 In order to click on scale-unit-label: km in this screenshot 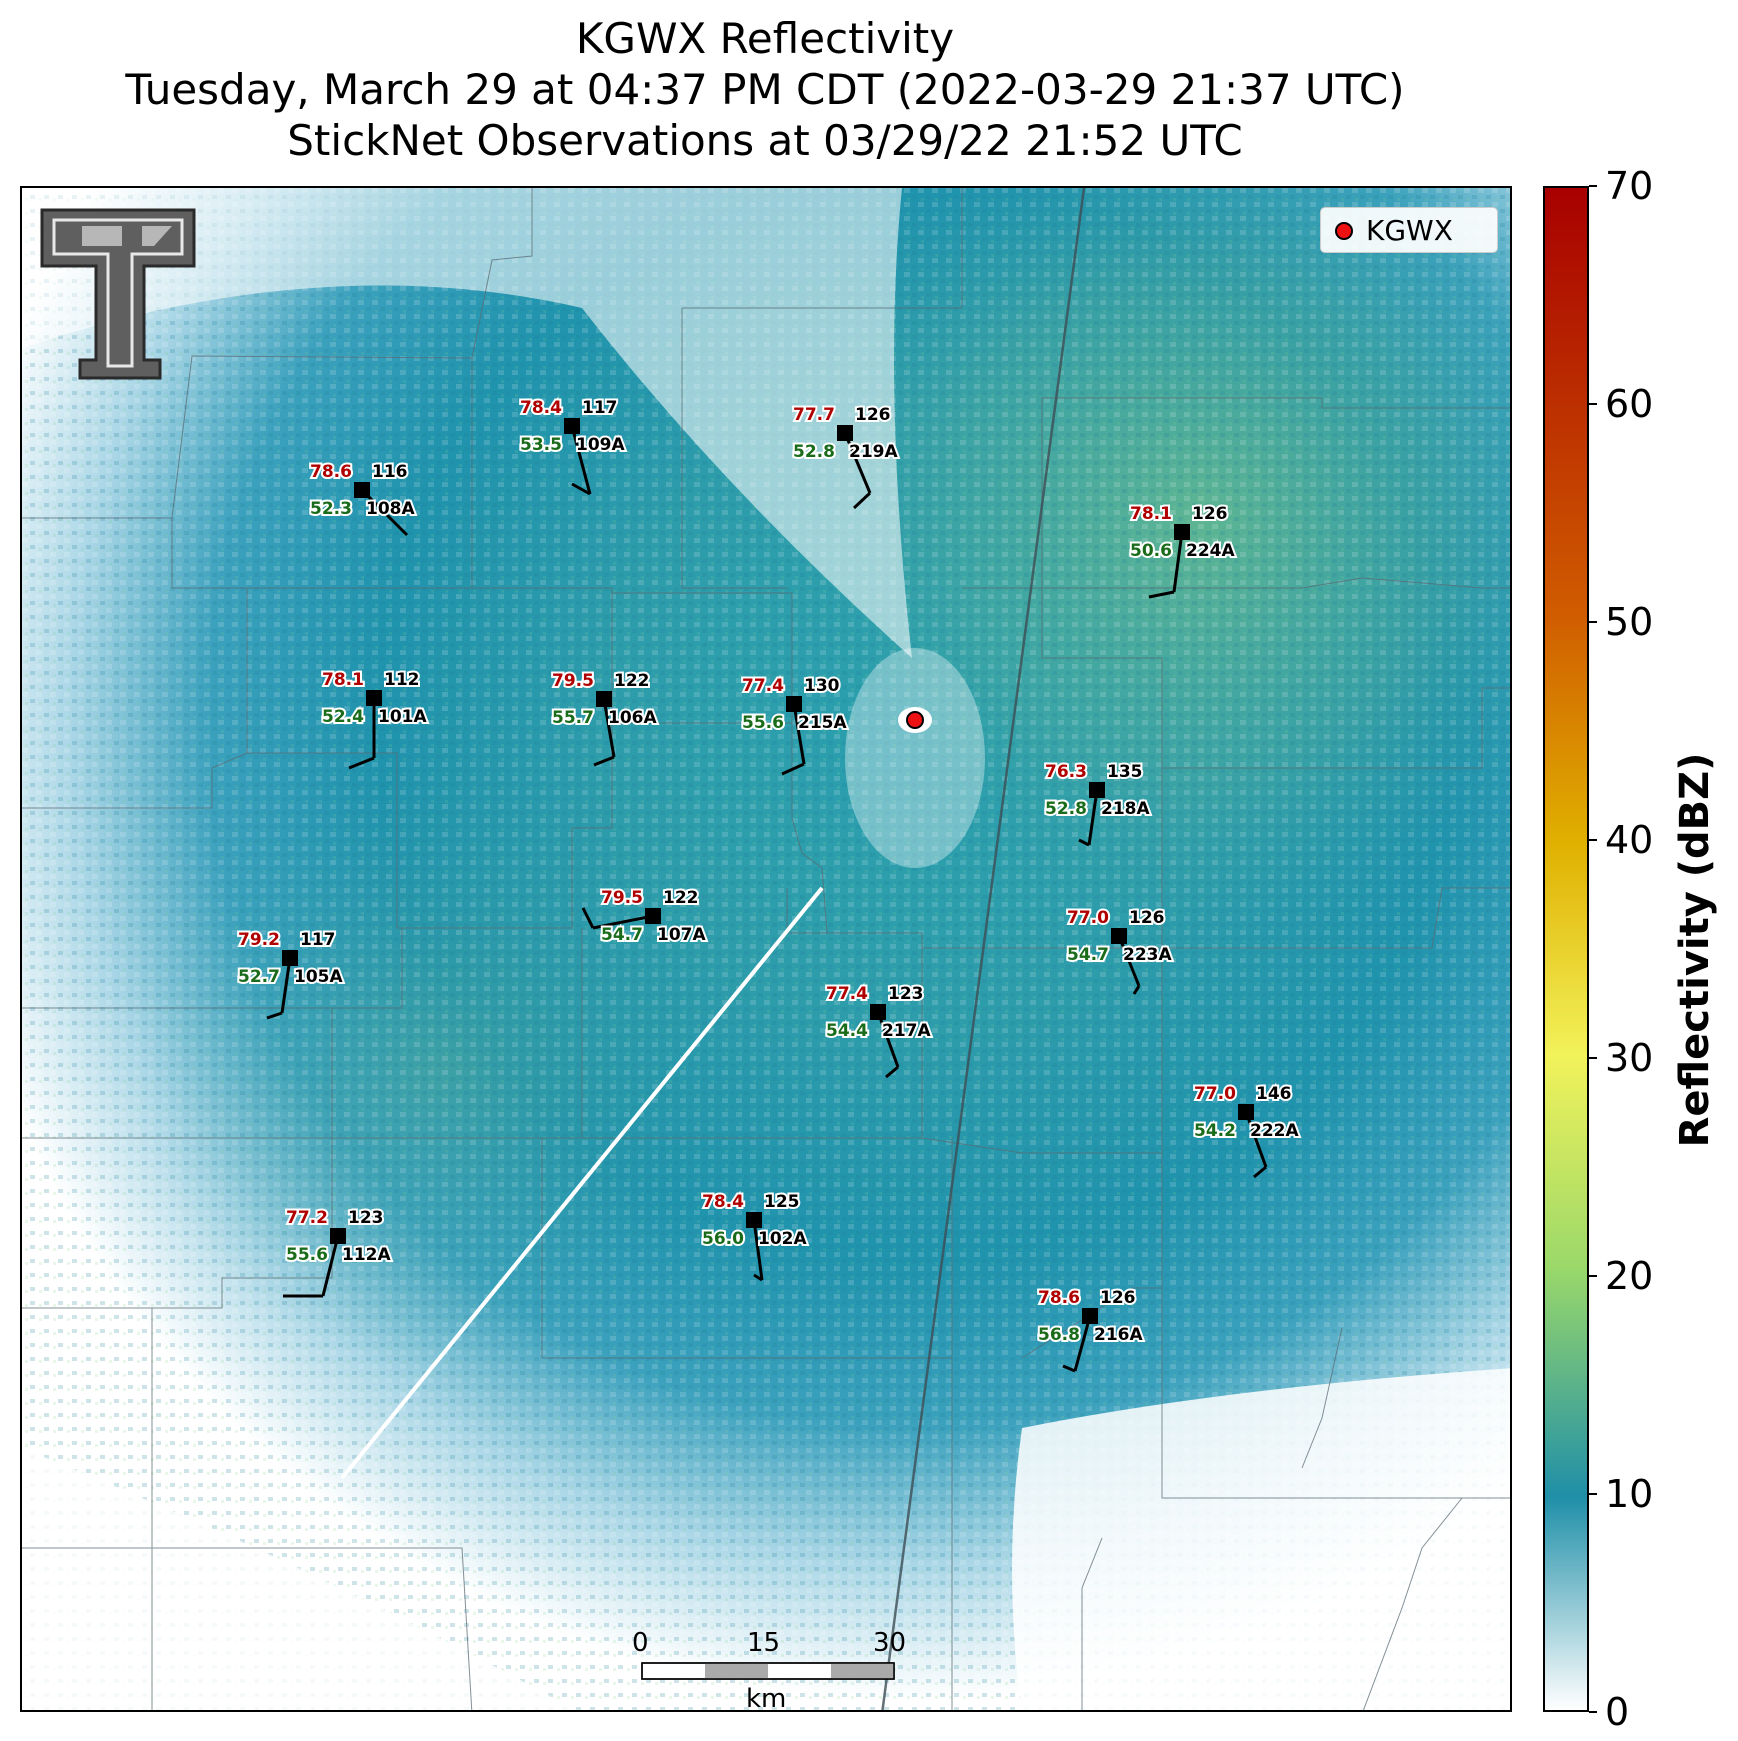, I will do `click(766, 1698)`.